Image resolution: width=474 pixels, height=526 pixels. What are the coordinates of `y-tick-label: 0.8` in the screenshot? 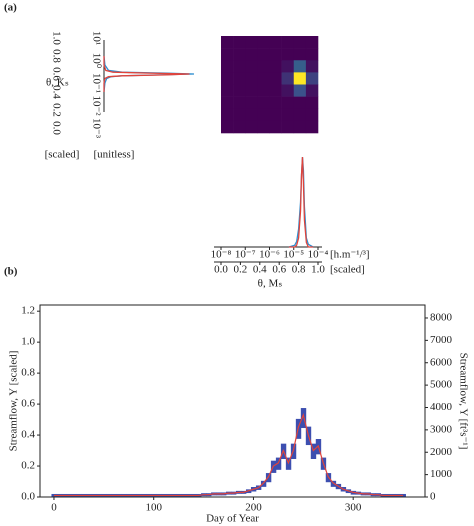 It's located at (28, 373).